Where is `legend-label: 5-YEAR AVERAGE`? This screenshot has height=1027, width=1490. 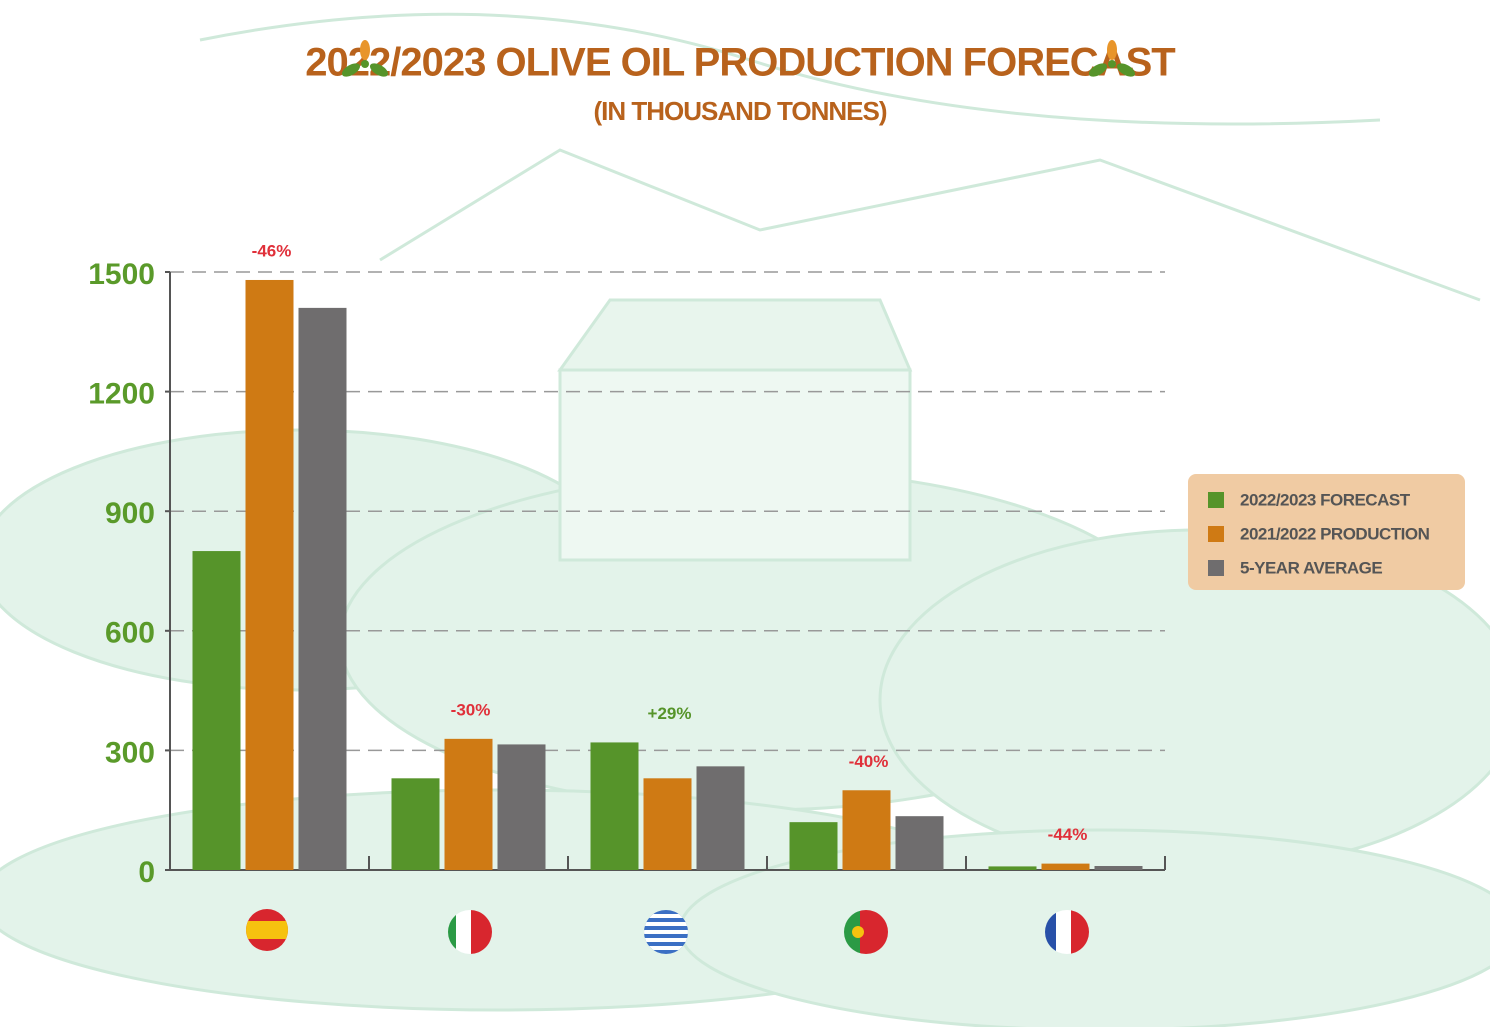
legend-label: 5-YEAR AVERAGE is located at coordinates (1311, 567).